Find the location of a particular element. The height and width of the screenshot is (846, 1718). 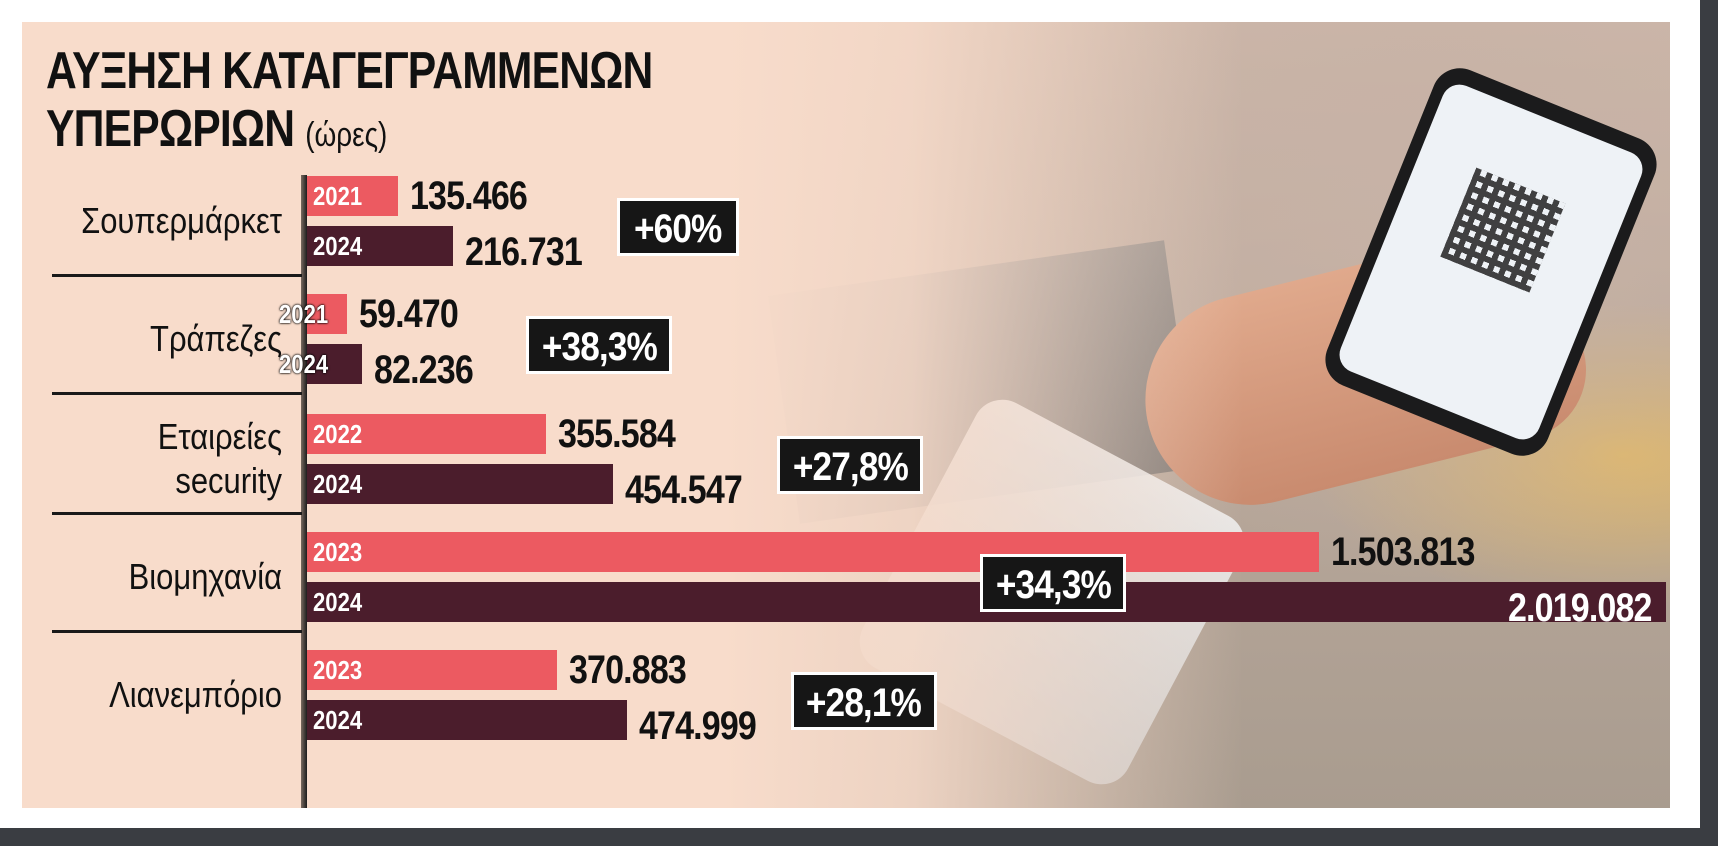

chart-title: ΑΥΞΗΣΗ ΚΑΤΑΓΕΓΡΑΜΜΕΝΩΝ ΥΠΕΡΩΡΙΩΝ (ώρες) is located at coordinates (349, 103).